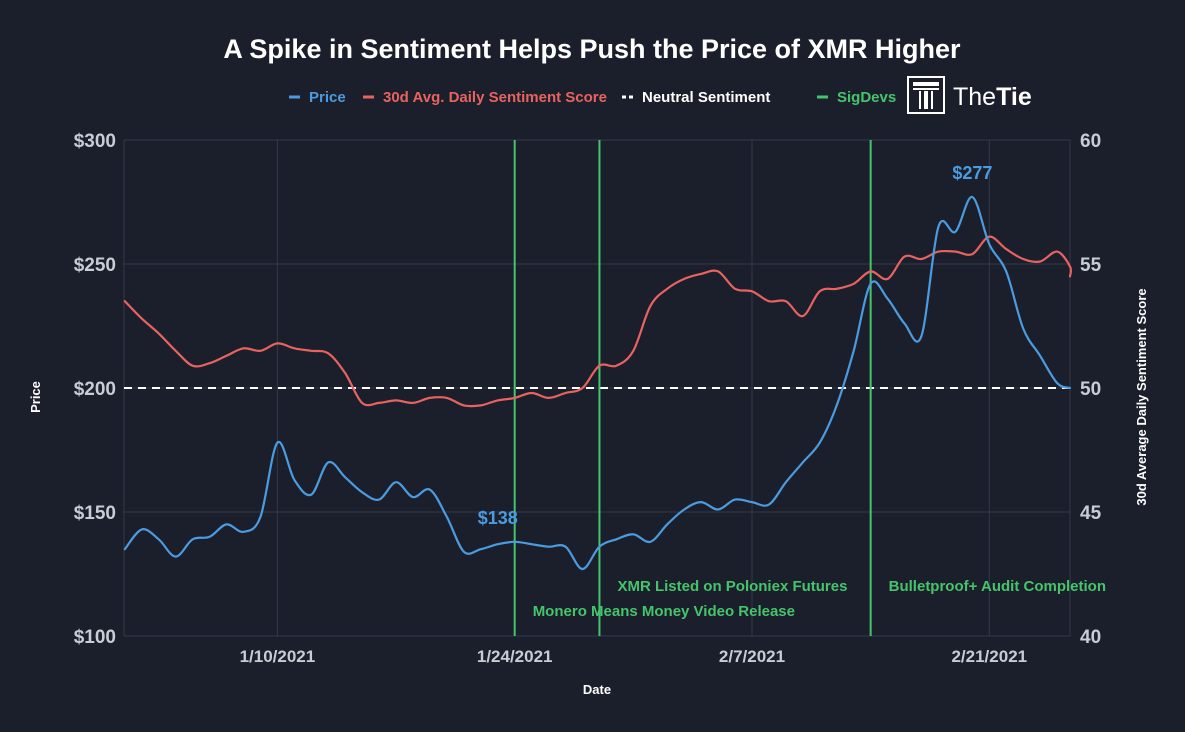 The width and height of the screenshot is (1185, 732). I want to click on price-annotation: $277, so click(972, 173).